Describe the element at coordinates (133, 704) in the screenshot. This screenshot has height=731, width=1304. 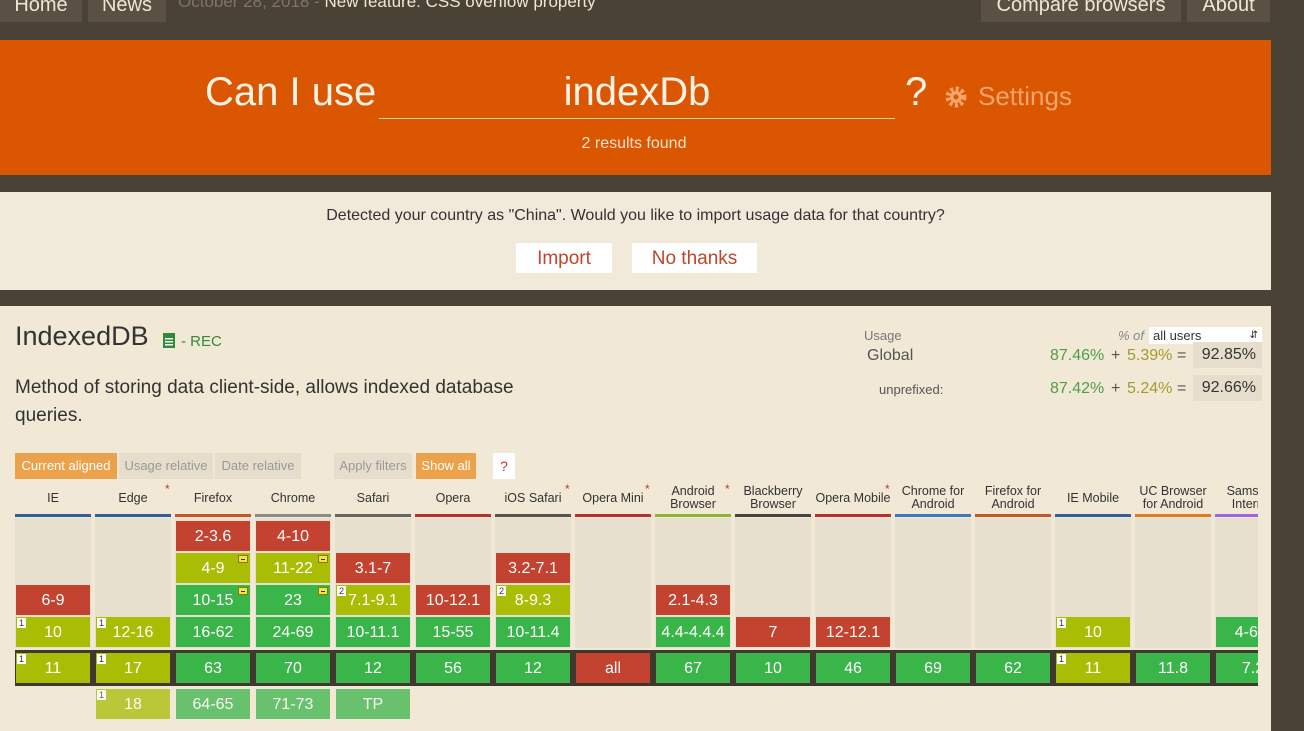
I see `version-cell: 18 1` at that location.